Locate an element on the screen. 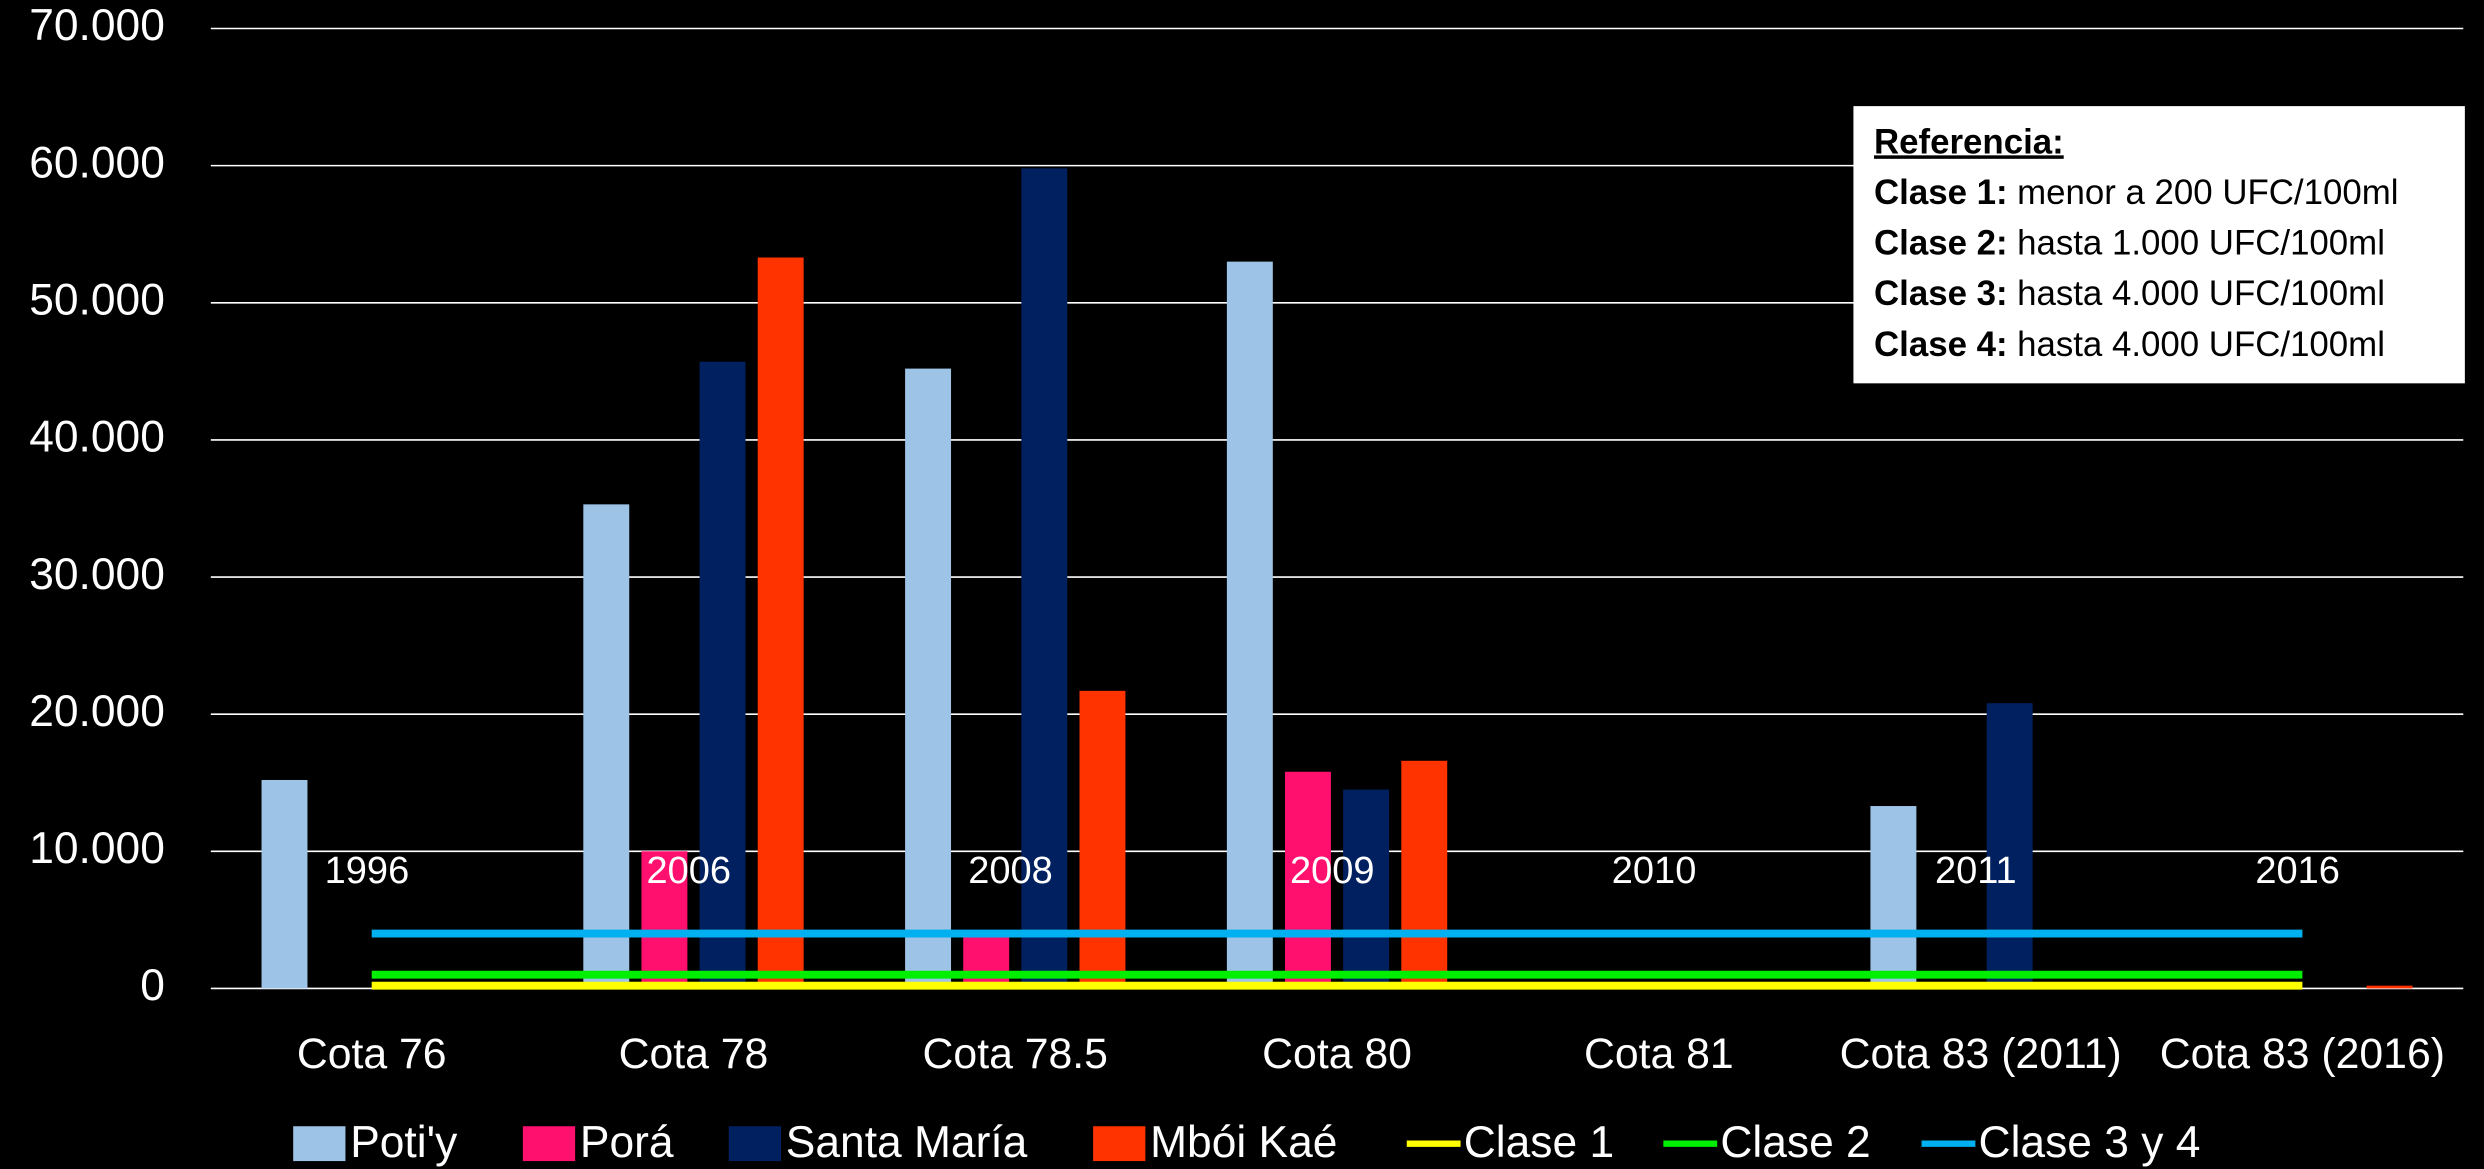 The height and width of the screenshot is (1169, 2484). x-tick-label: Cota 78.5 is located at coordinates (1015, 1054).